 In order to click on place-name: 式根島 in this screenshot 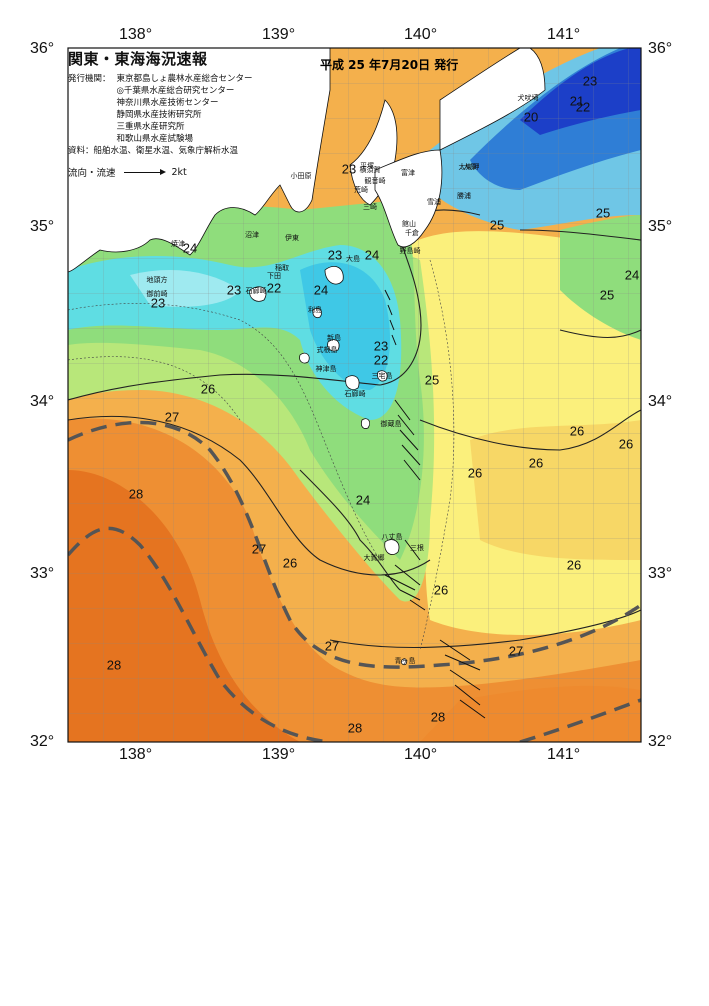, I will do `click(327, 350)`.